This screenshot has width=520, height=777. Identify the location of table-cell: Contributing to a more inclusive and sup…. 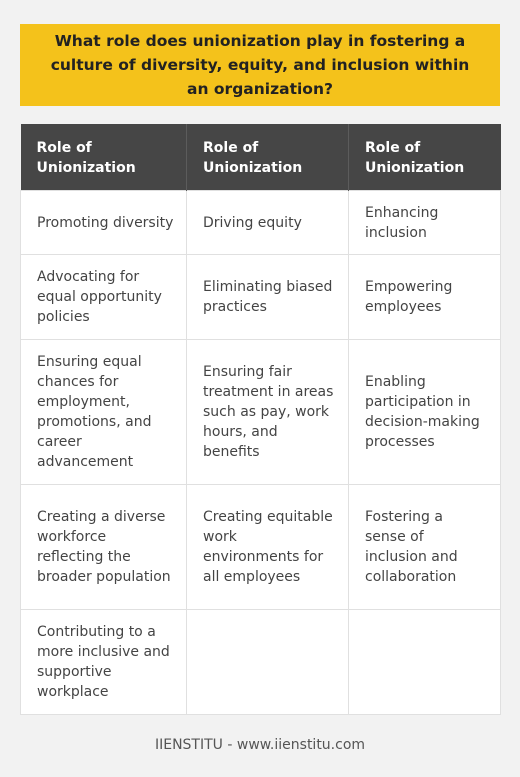
(103, 662).